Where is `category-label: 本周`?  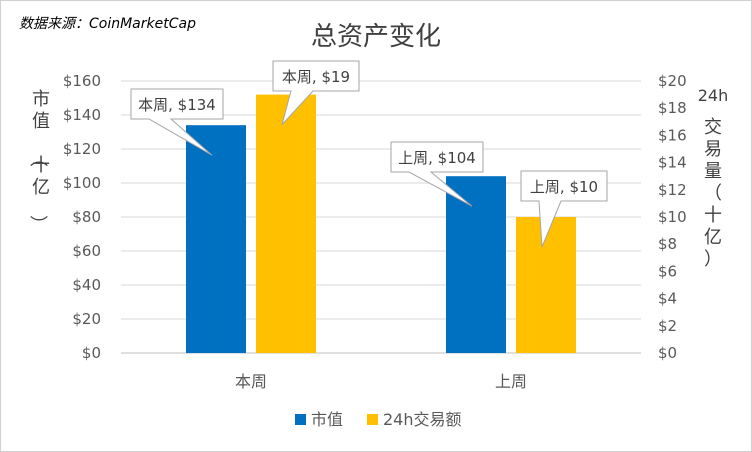 category-label: 本周 is located at coordinates (251, 381).